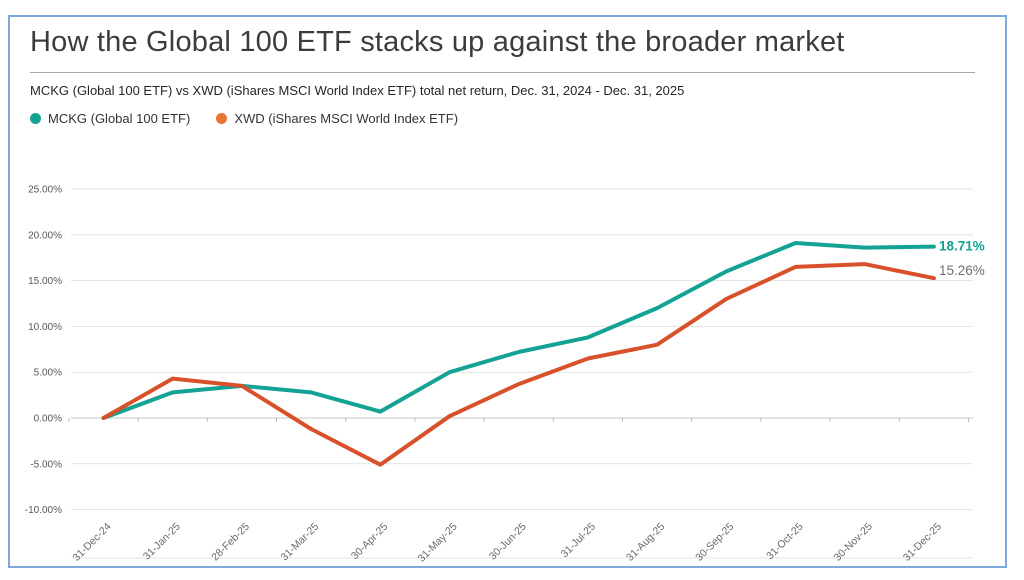  What do you see at coordinates (222, 118) in the screenshot?
I see `xwd-legend-dot-icon` at bounding box center [222, 118].